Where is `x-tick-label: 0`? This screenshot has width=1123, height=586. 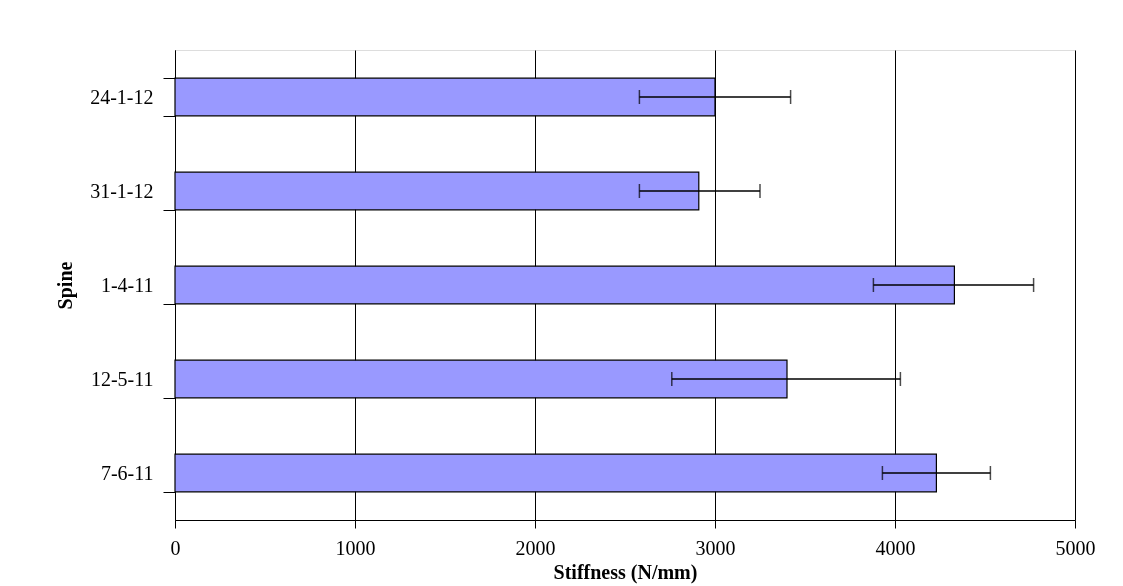
x-tick-label: 0 is located at coordinates (175, 547).